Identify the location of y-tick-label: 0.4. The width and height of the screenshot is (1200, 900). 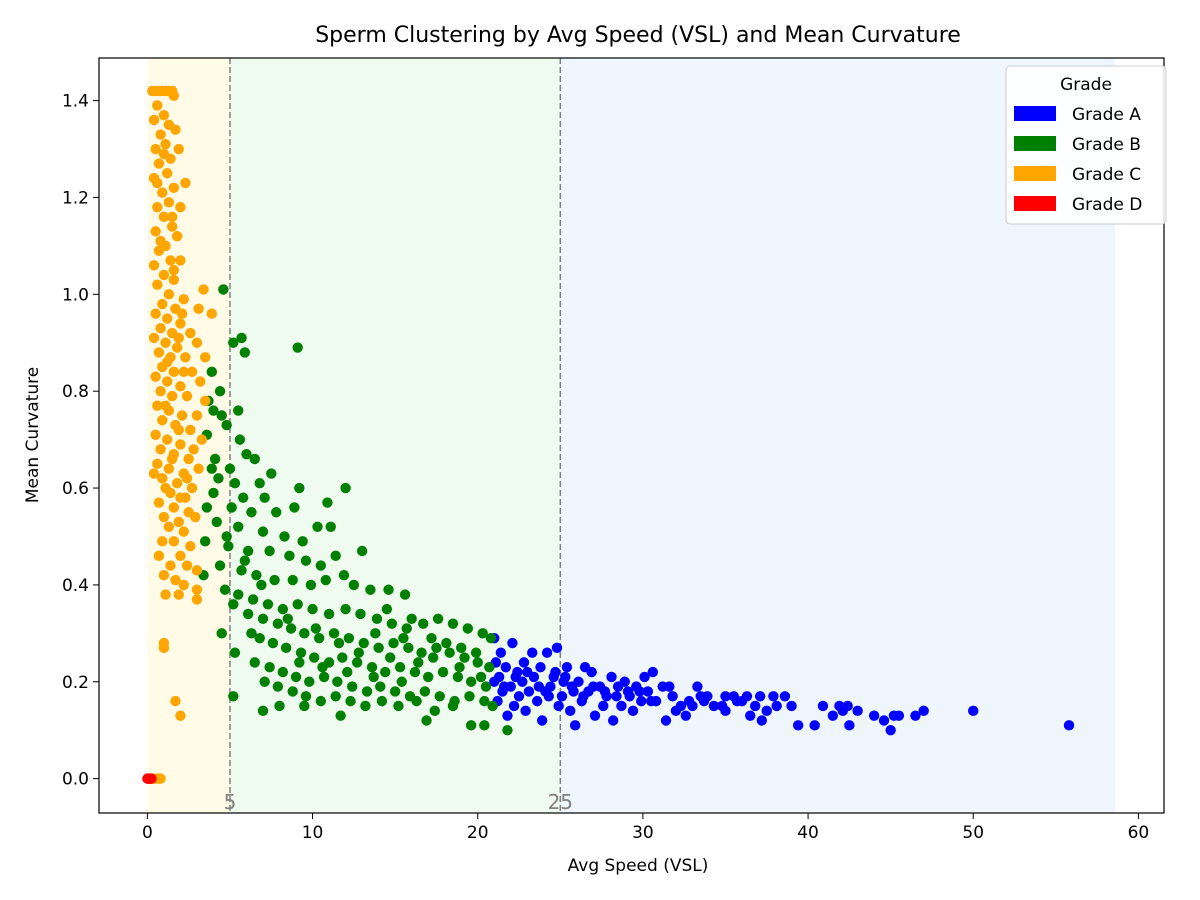
(75, 586).